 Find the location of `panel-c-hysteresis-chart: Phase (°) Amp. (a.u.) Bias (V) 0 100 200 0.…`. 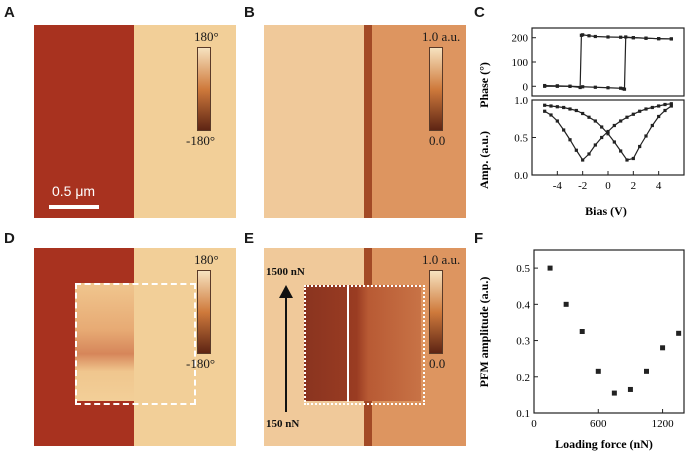

panel-c-hysteresis-chart: Phase (°) Amp. (a.u.) Bias (V) 0 100 200 0.… is located at coordinates (581, 122).